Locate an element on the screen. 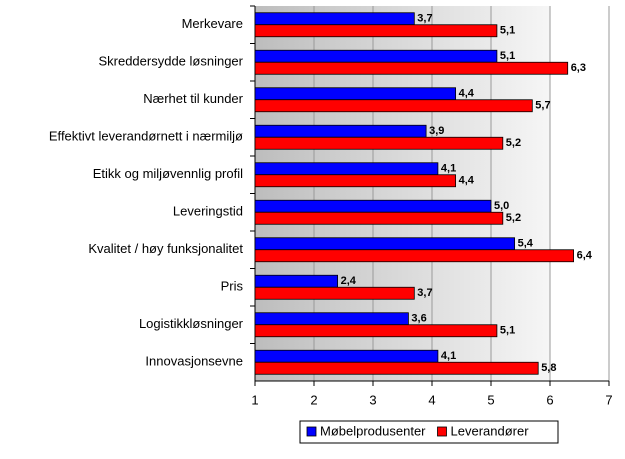 The height and width of the screenshot is (459, 625). value-label: 6,4 is located at coordinates (585, 256).